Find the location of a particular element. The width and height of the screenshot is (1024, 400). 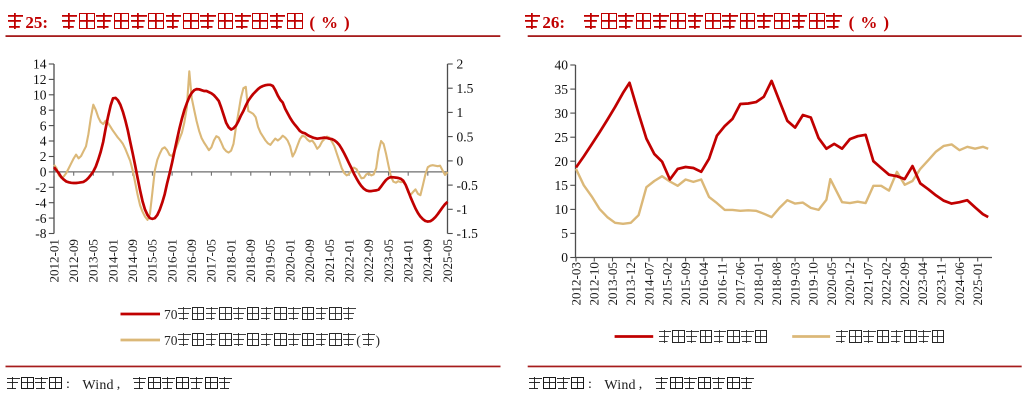

svg-text: -2 is located at coordinates (40, 187).